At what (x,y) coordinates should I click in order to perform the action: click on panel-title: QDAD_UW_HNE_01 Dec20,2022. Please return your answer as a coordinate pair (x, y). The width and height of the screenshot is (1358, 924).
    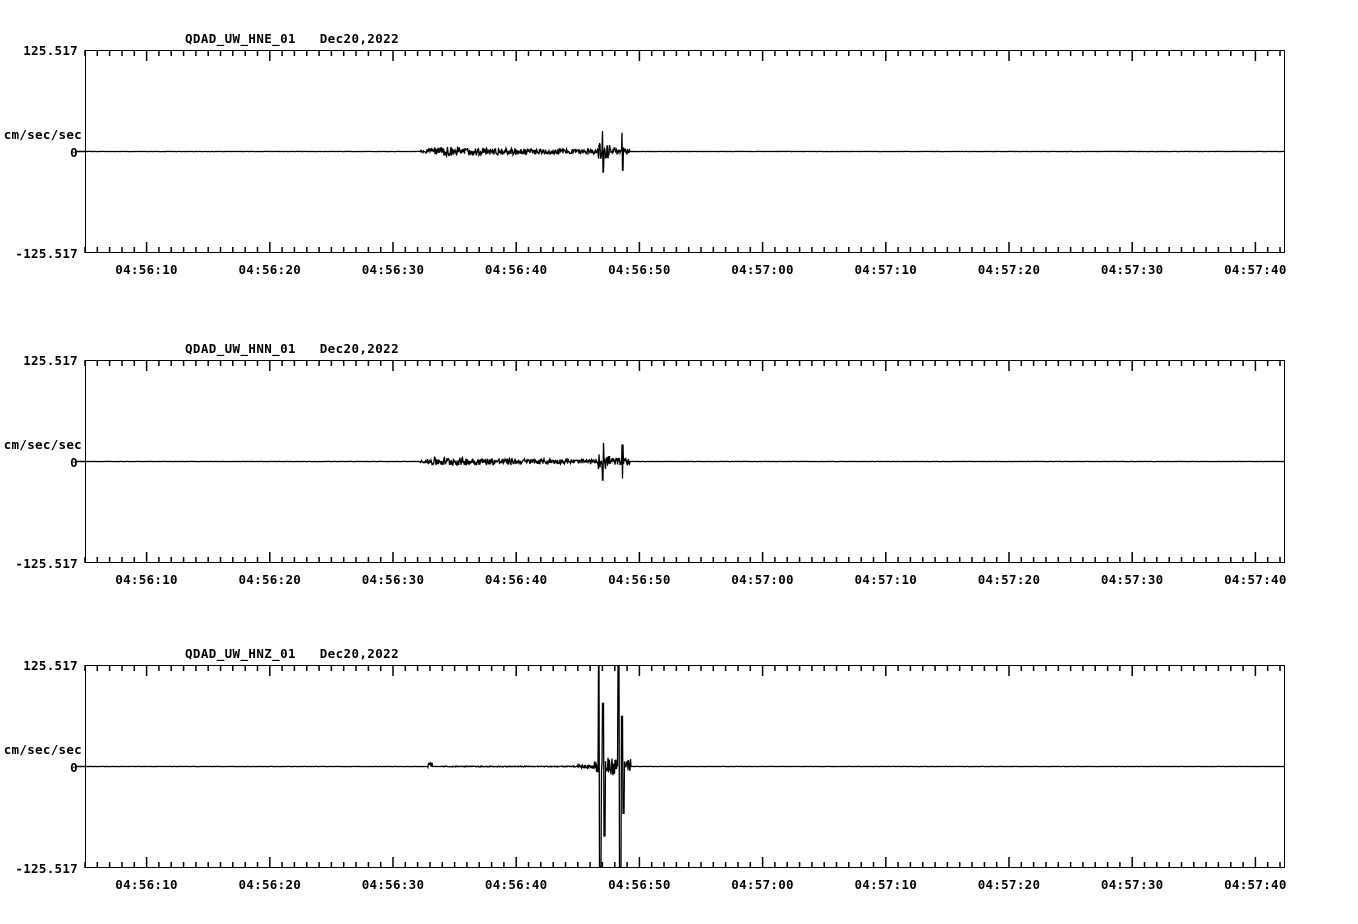
    Looking at the image, I should click on (292, 38).